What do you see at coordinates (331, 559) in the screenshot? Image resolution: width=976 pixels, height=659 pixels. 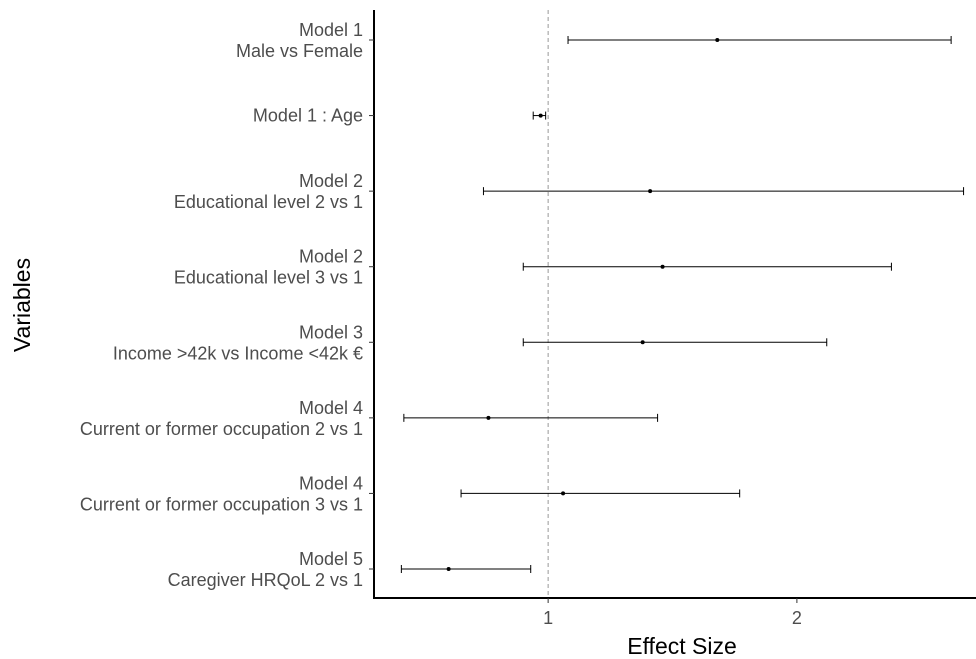 I see `y-tick-label: Model 5` at bounding box center [331, 559].